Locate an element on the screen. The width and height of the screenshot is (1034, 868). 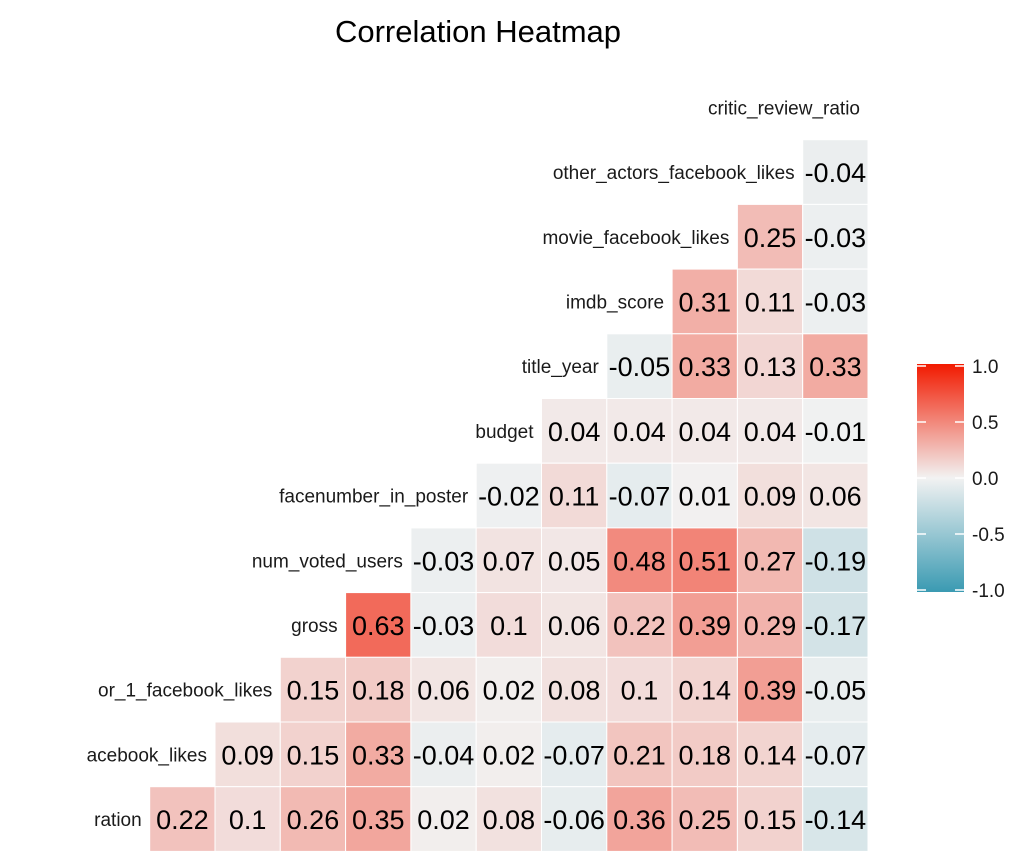
cell-value-label: 0.13 is located at coordinates (770, 367).